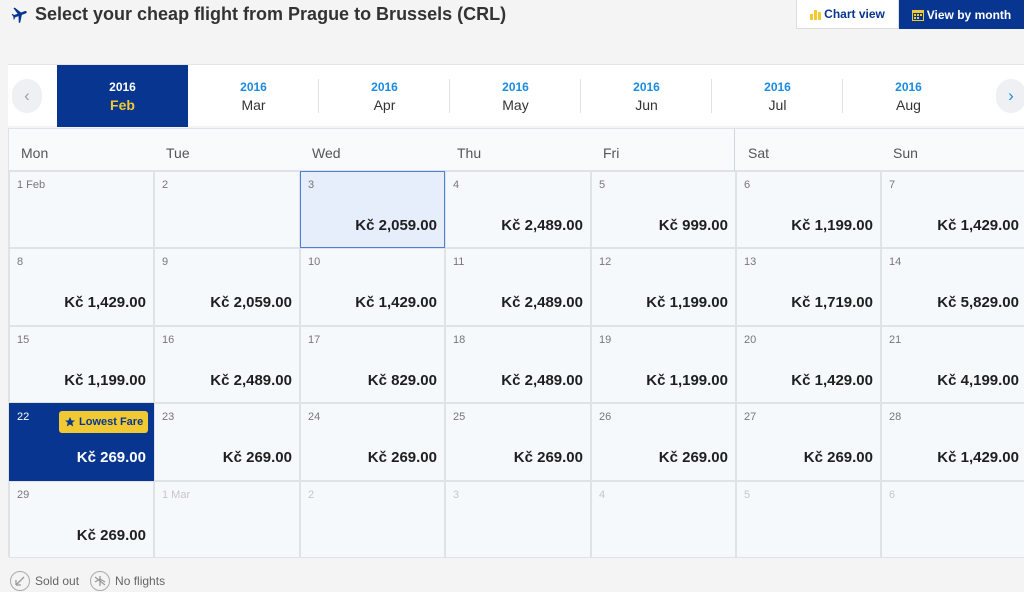 This screenshot has width=1024, height=592. What do you see at coordinates (952, 209) in the screenshot?
I see `day-cell: 7 Kč 1,429.00` at bounding box center [952, 209].